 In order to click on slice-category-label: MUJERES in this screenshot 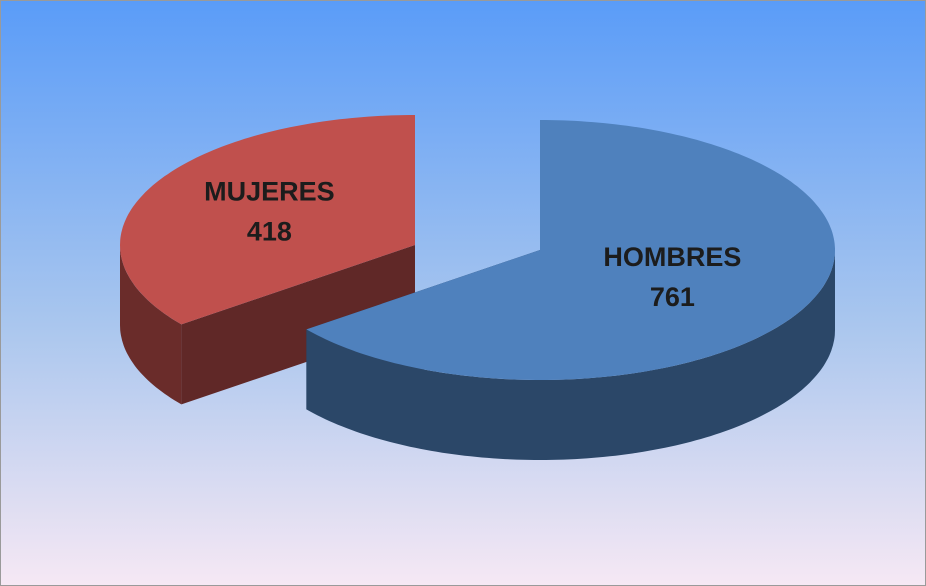, I will do `click(269, 192)`.